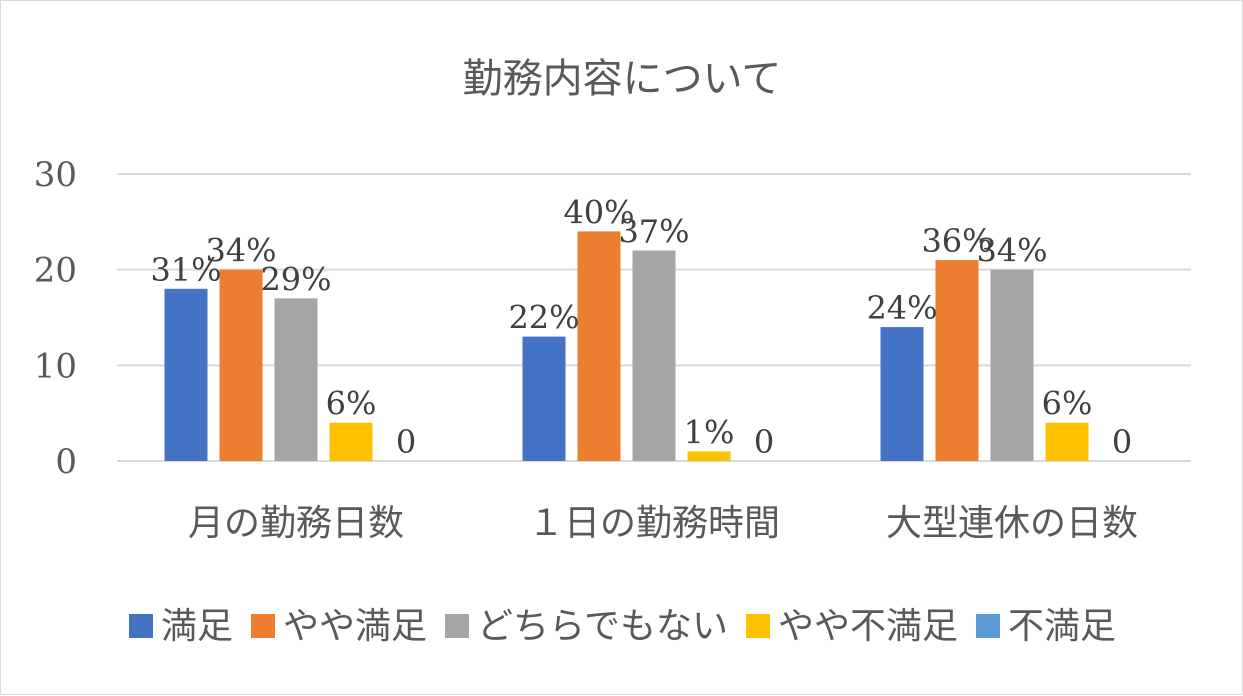 The image size is (1243, 696). Describe the element at coordinates (66, 462) in the screenshot. I see `y-tick-label: 0` at that location.